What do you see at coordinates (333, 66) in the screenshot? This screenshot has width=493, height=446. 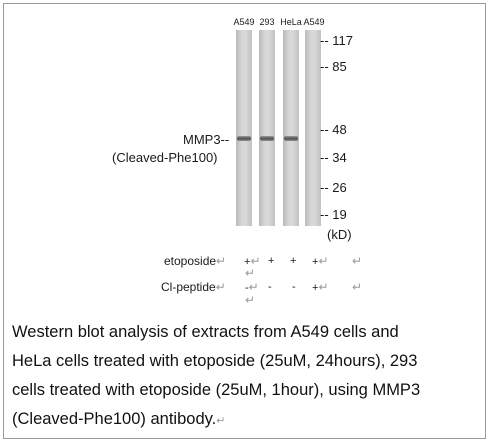 I see `marker-85: -- 85` at bounding box center [333, 66].